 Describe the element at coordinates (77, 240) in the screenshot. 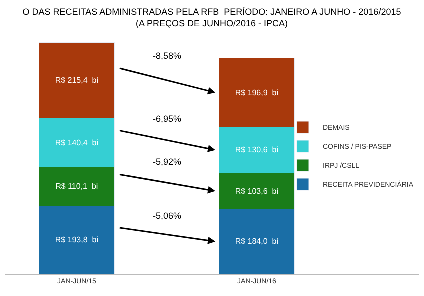

I see `data-label: R$ 193,8 bi` at that location.